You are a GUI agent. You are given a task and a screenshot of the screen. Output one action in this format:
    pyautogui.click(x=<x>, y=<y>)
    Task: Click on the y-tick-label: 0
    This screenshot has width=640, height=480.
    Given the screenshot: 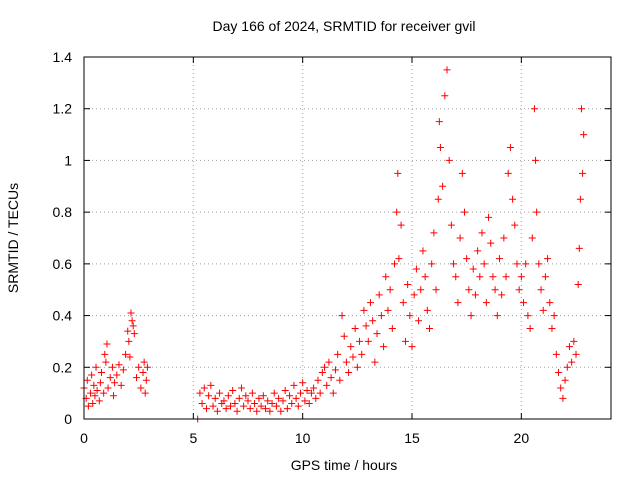 What is the action you would take?
    pyautogui.click(x=68, y=419)
    